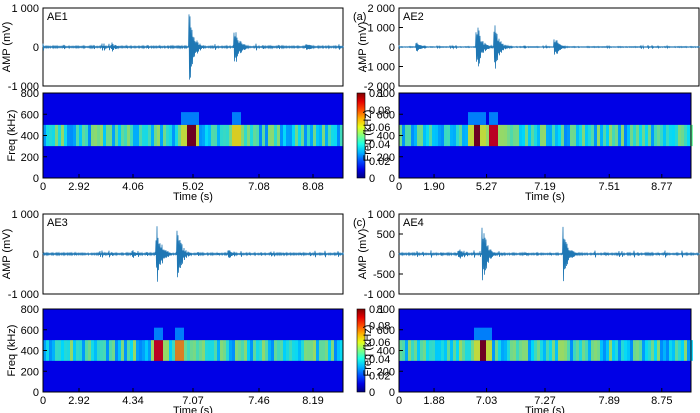 This screenshot has width=700, height=413. What do you see at coordinates (545, 197) in the screenshot?
I see `x-axis-label: Time (s)` at bounding box center [545, 197].